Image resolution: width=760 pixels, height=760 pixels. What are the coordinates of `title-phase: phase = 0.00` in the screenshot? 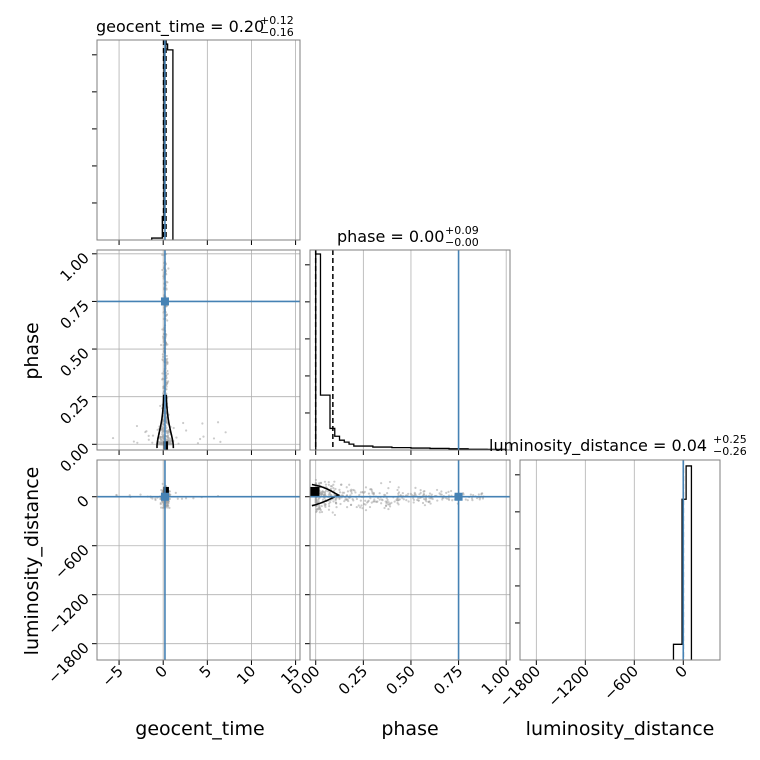 It's located at (390, 236).